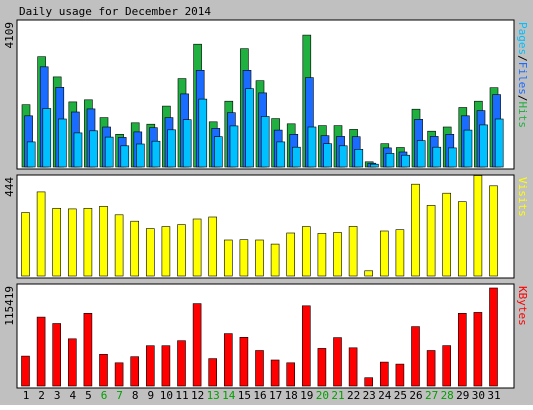  Describe the element at coordinates (478, 395) in the screenshot. I see `day-label-30: 30` at that location.